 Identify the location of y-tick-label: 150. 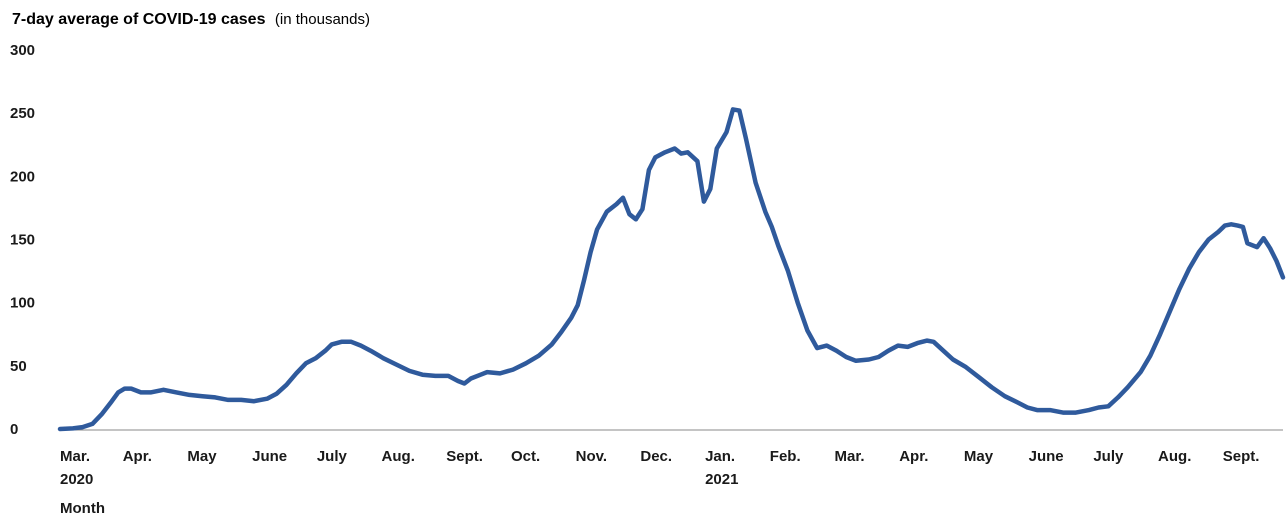
(22, 240).